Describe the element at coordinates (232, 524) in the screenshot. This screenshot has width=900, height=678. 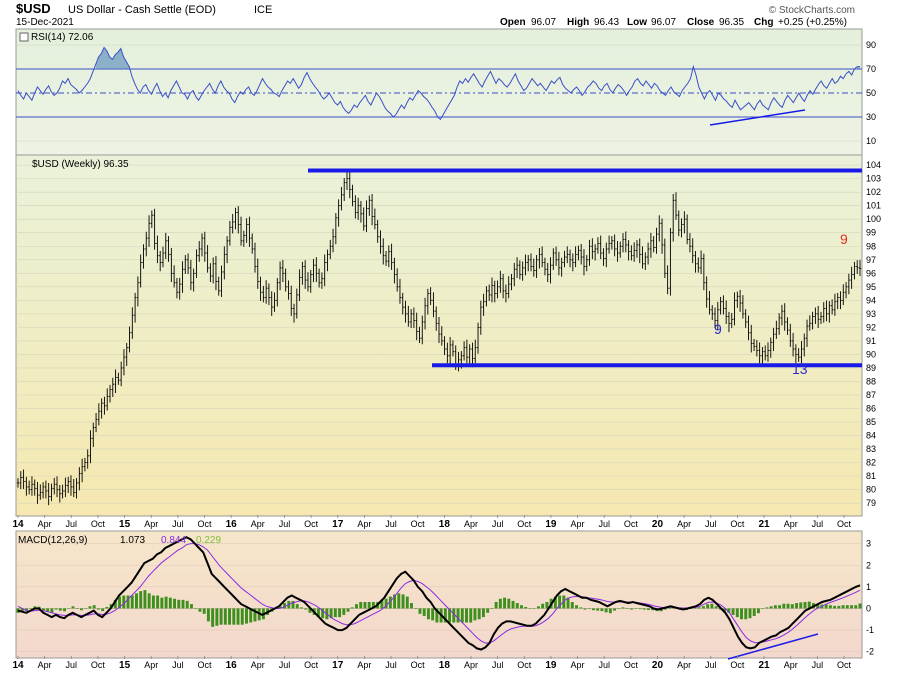
I see `x-tick-label: 16` at that location.